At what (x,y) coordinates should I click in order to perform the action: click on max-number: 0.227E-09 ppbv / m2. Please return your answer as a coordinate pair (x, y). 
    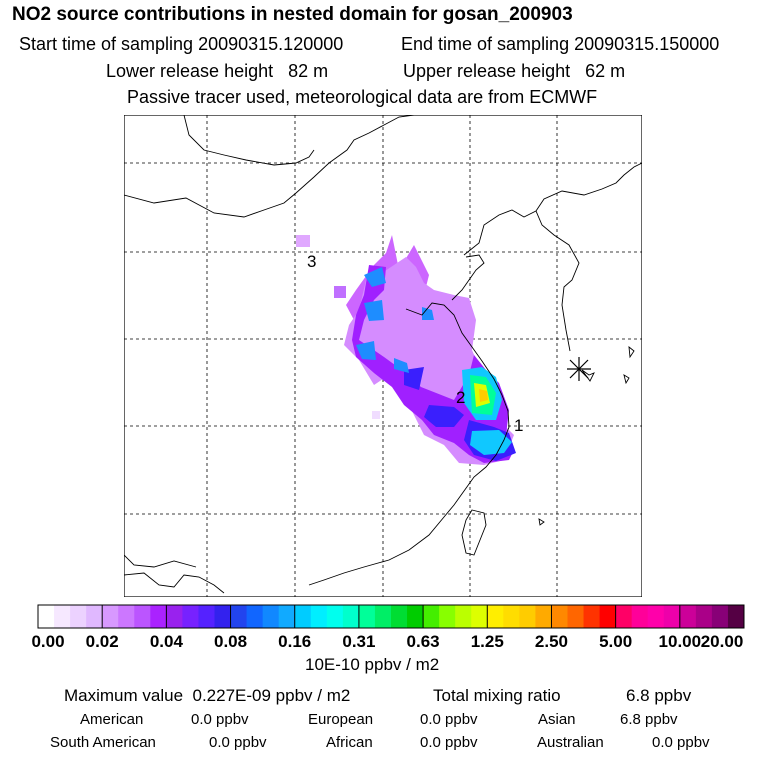
    Looking at the image, I should click on (271, 695).